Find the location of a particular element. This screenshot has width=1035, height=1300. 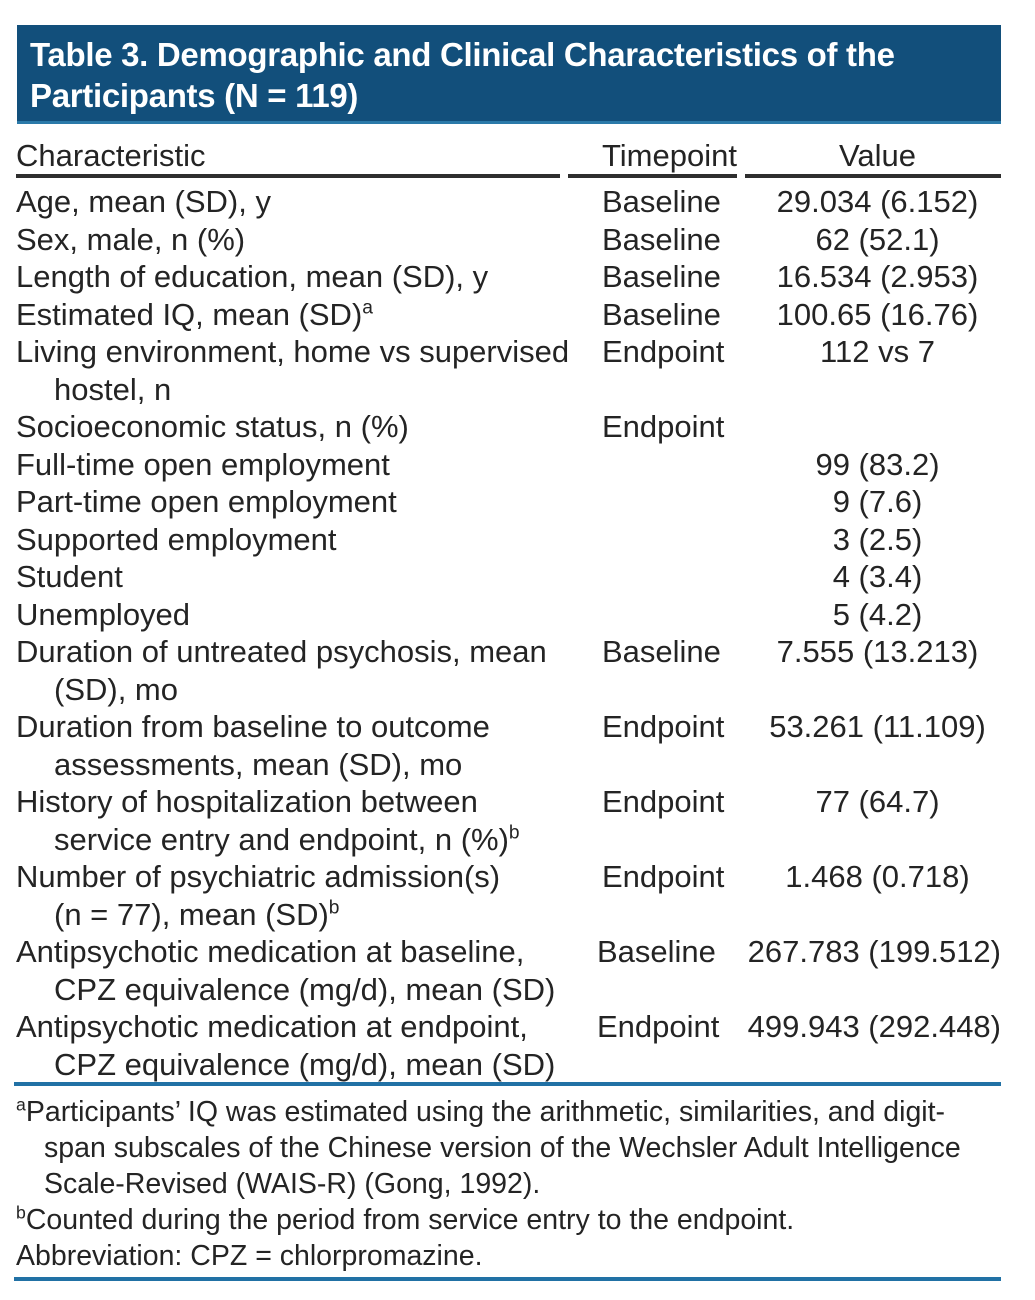

cell-value: 4 (3.4) is located at coordinates (877, 576).